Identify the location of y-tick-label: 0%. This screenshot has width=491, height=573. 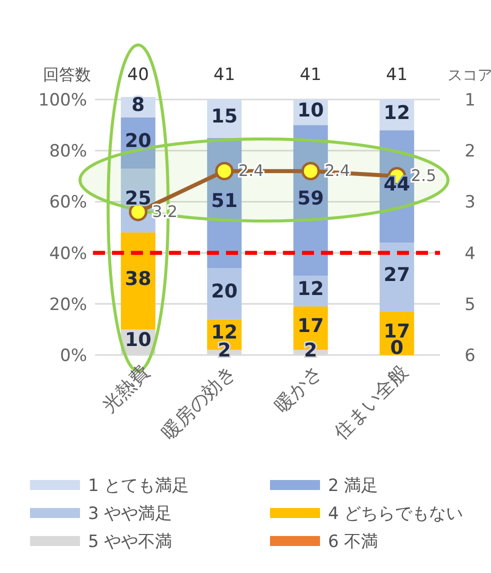
(73, 356).